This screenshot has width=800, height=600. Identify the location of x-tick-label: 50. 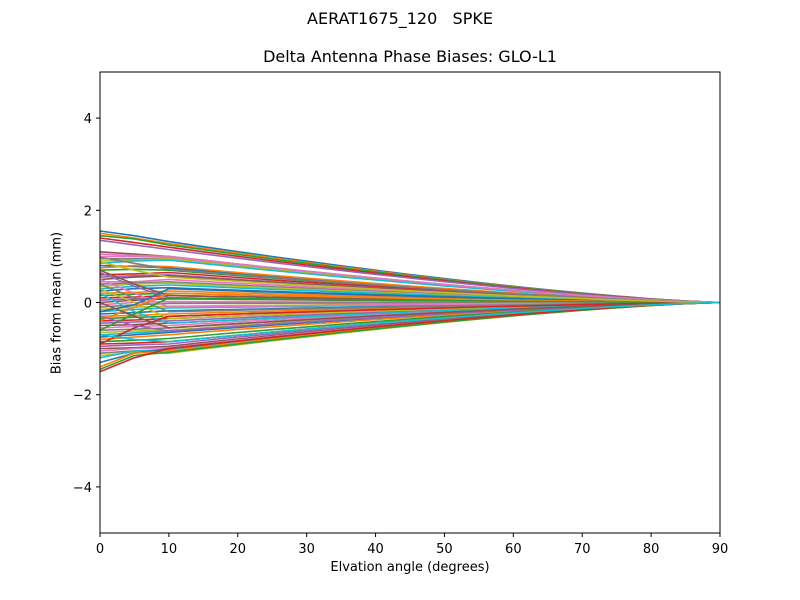
(444, 549).